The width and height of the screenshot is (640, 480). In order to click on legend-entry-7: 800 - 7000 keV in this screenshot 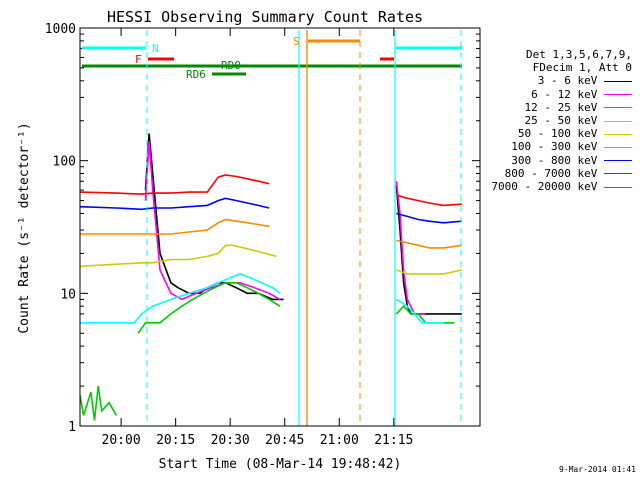, I will do `click(561, 173)`.